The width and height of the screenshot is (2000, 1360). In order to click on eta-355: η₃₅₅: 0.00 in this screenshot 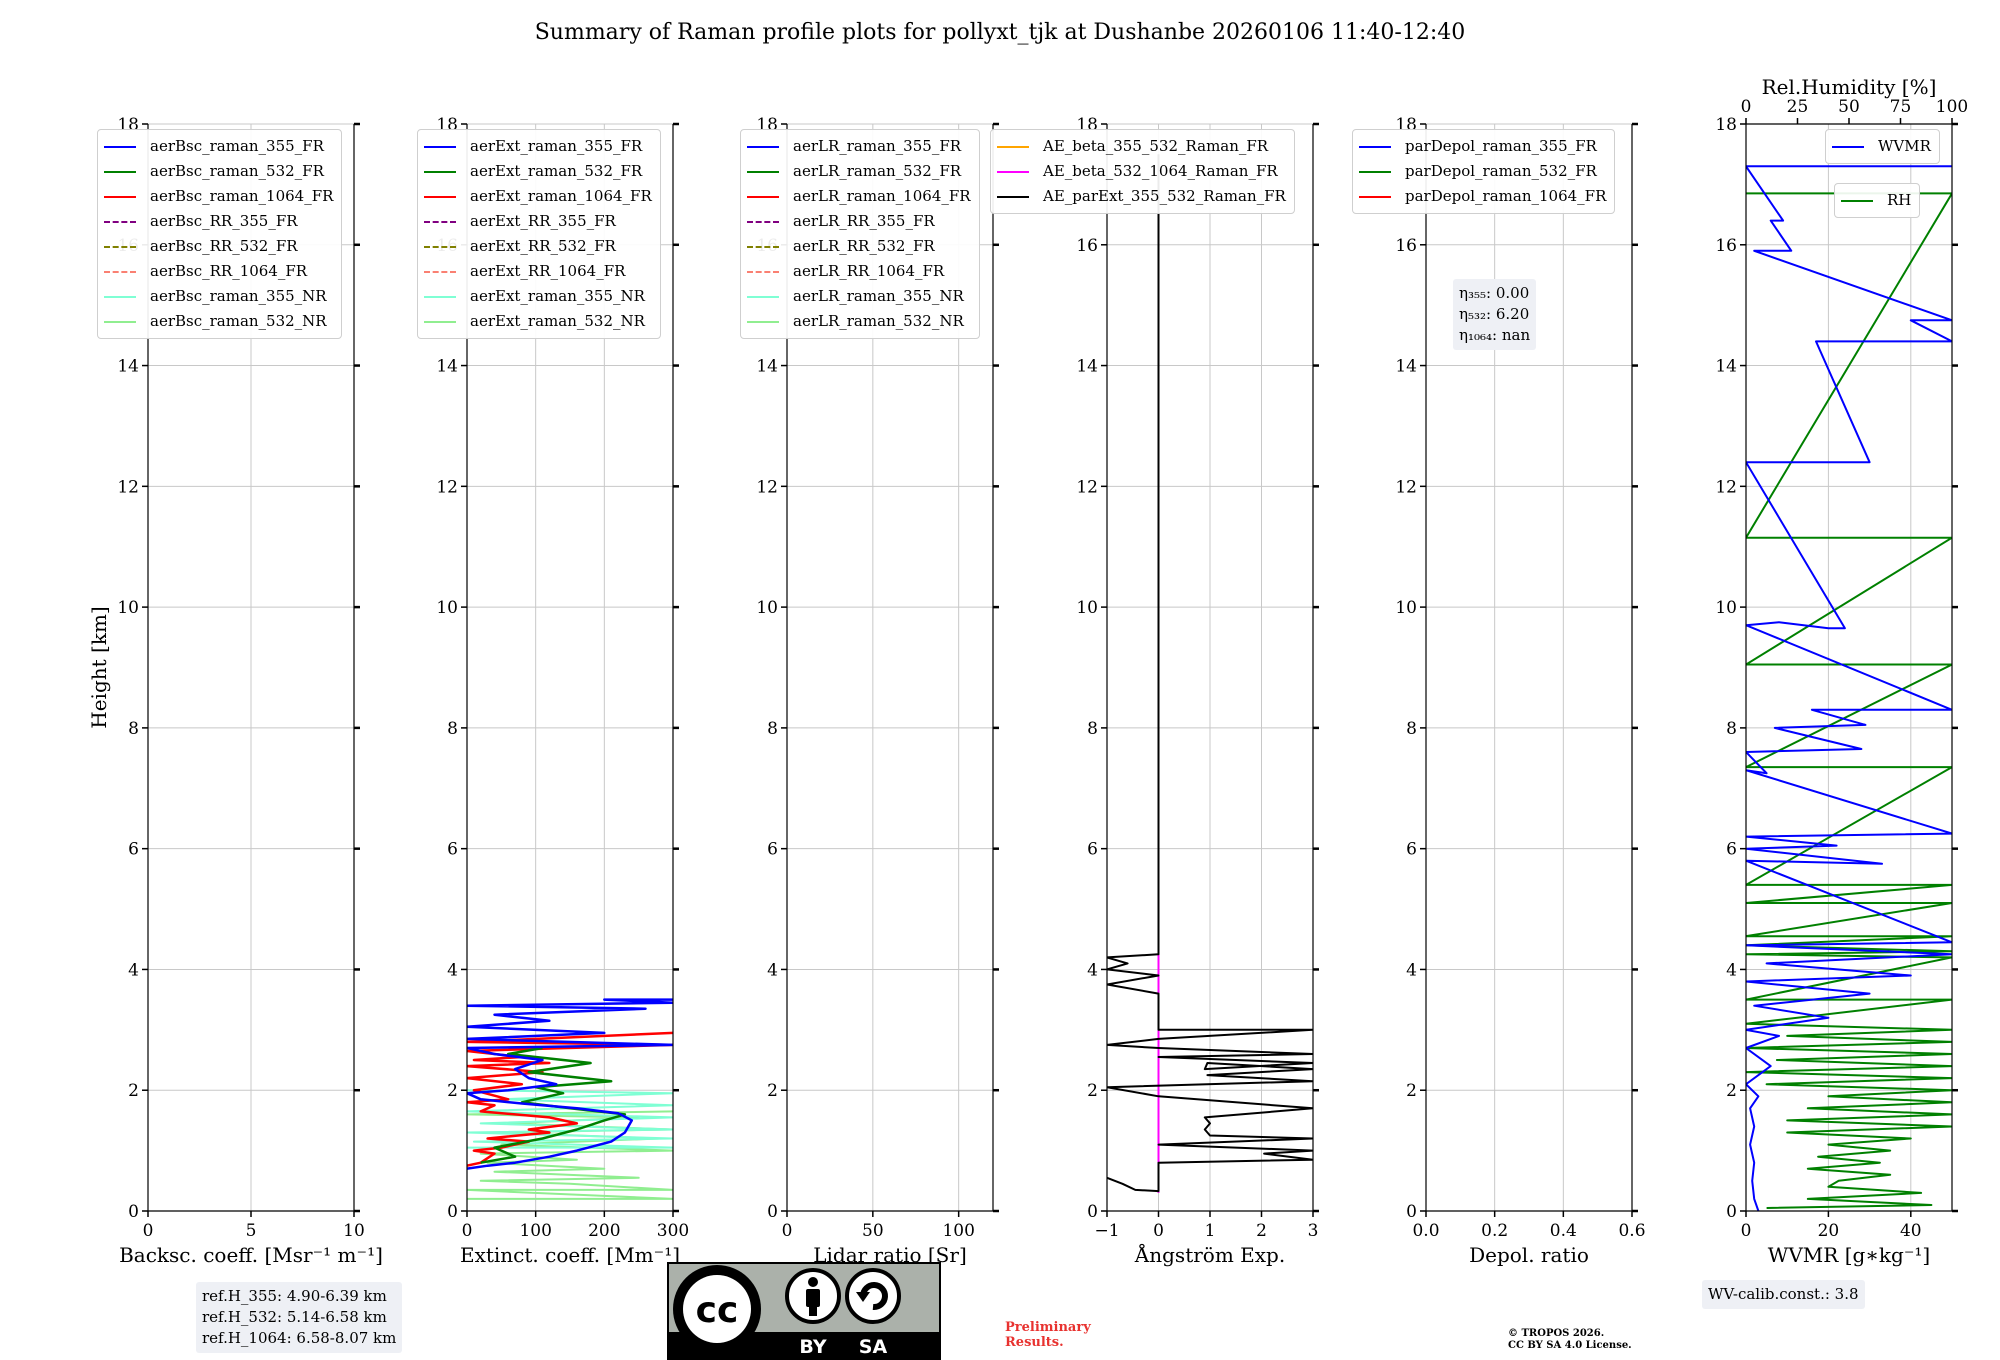, I will do `click(1494, 293)`.